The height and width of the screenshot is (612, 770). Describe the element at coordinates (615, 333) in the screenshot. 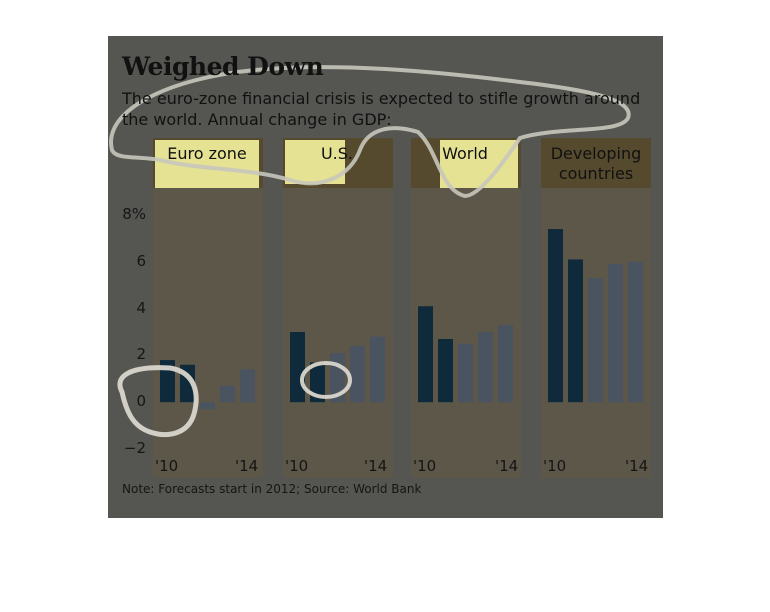

I see `bar-developing-countries-2013` at that location.